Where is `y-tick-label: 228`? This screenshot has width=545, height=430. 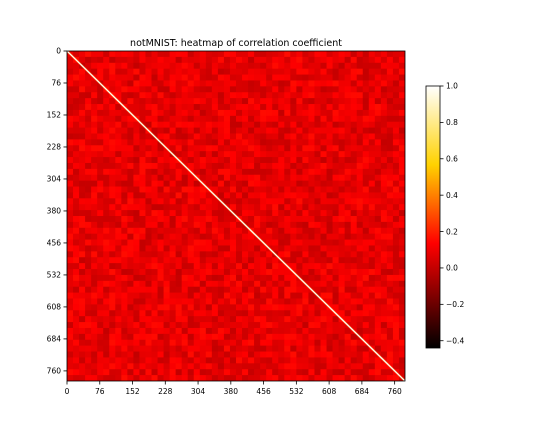
y-tick-label: 228 is located at coordinates (54, 147).